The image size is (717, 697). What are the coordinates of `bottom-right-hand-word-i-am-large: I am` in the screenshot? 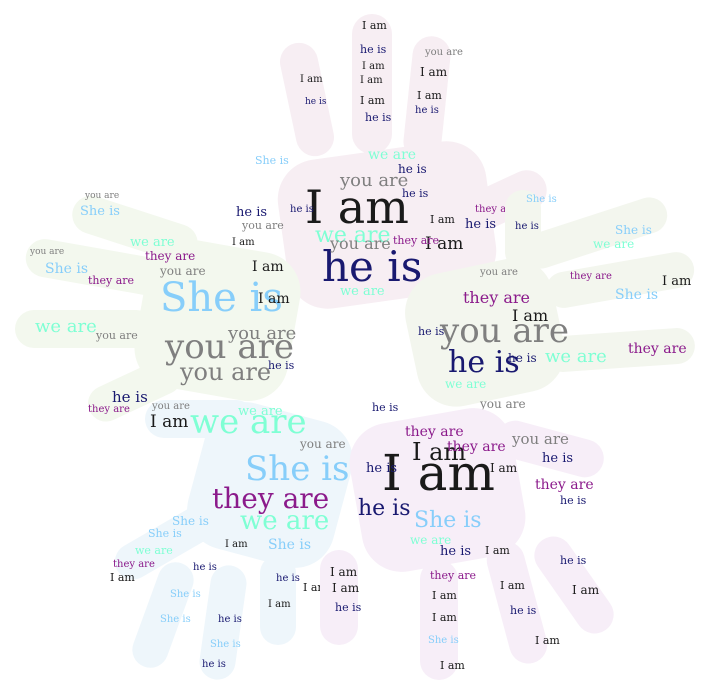 It's located at (438, 473).